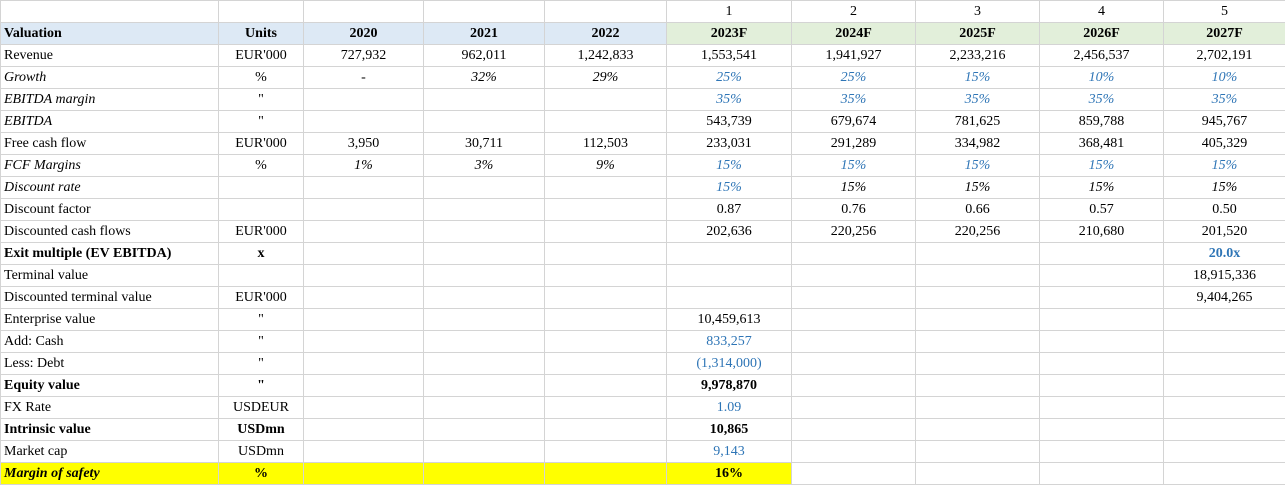 Image resolution: width=1285 pixels, height=487 pixels. What do you see at coordinates (729, 231) in the screenshot?
I see `cell: 202,636` at bounding box center [729, 231].